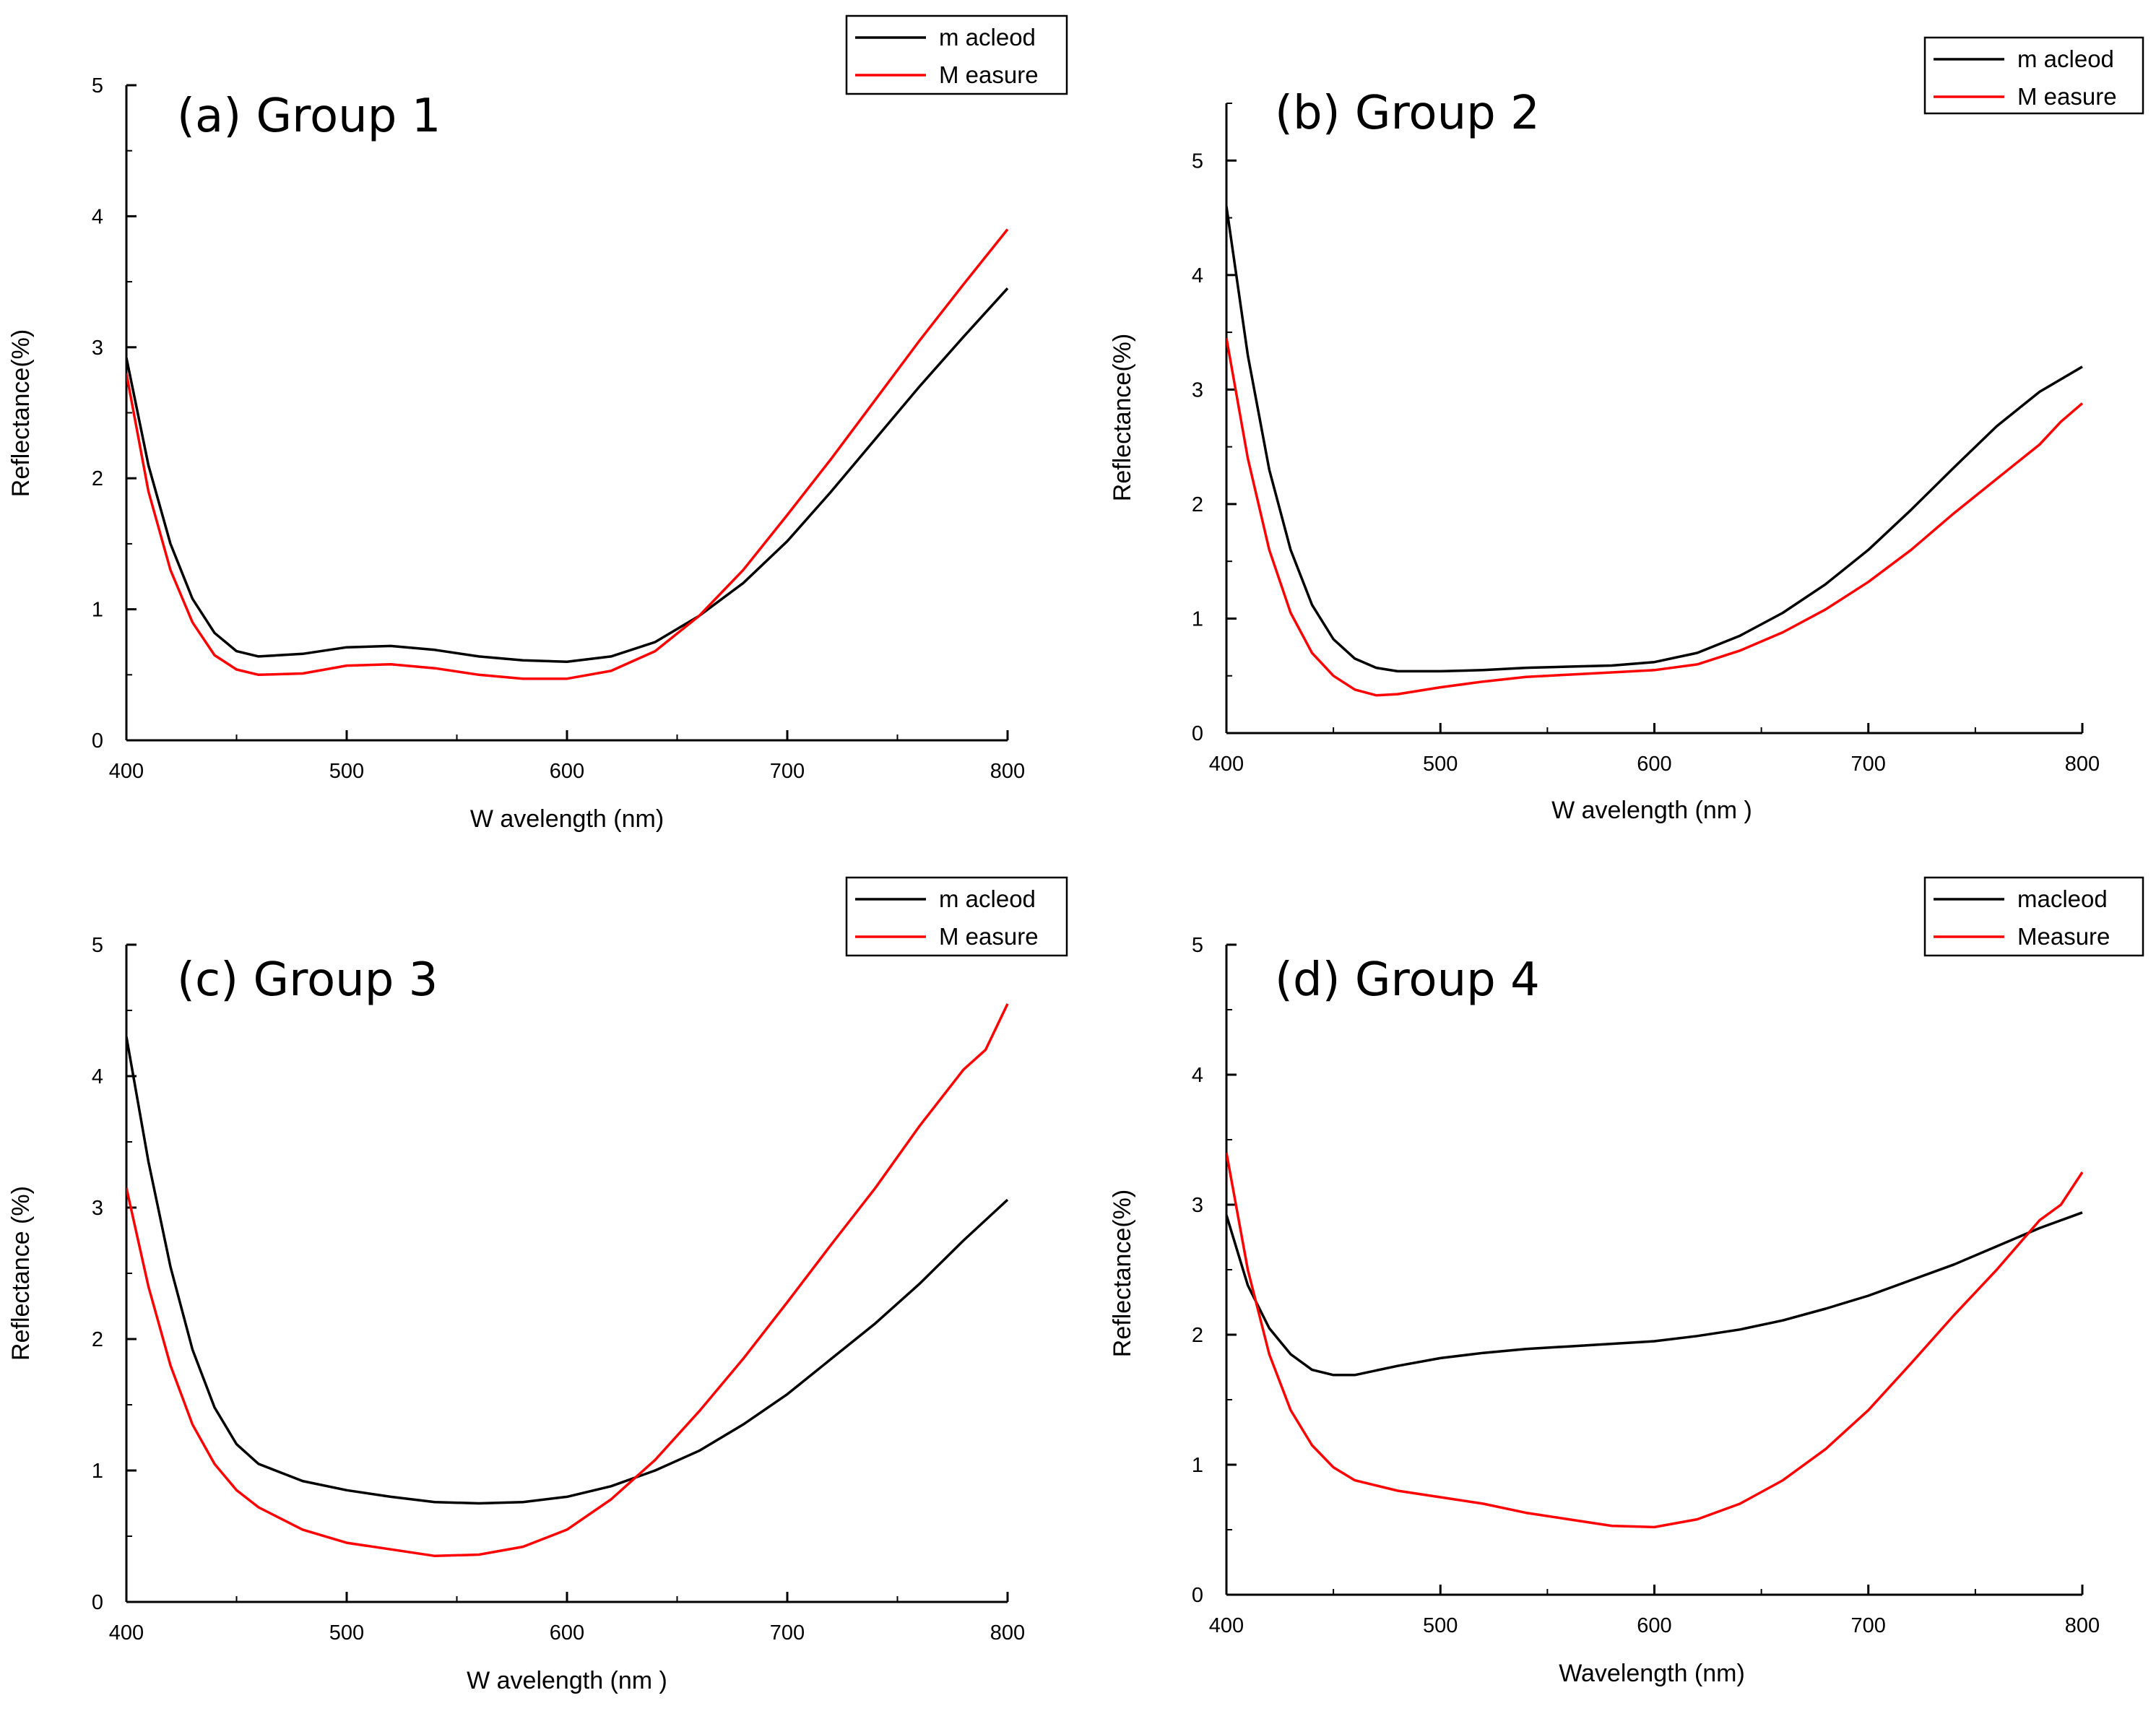 The image size is (2156, 1711). I want to click on y-axis-label: Reflectance (%), so click(21, 1273).